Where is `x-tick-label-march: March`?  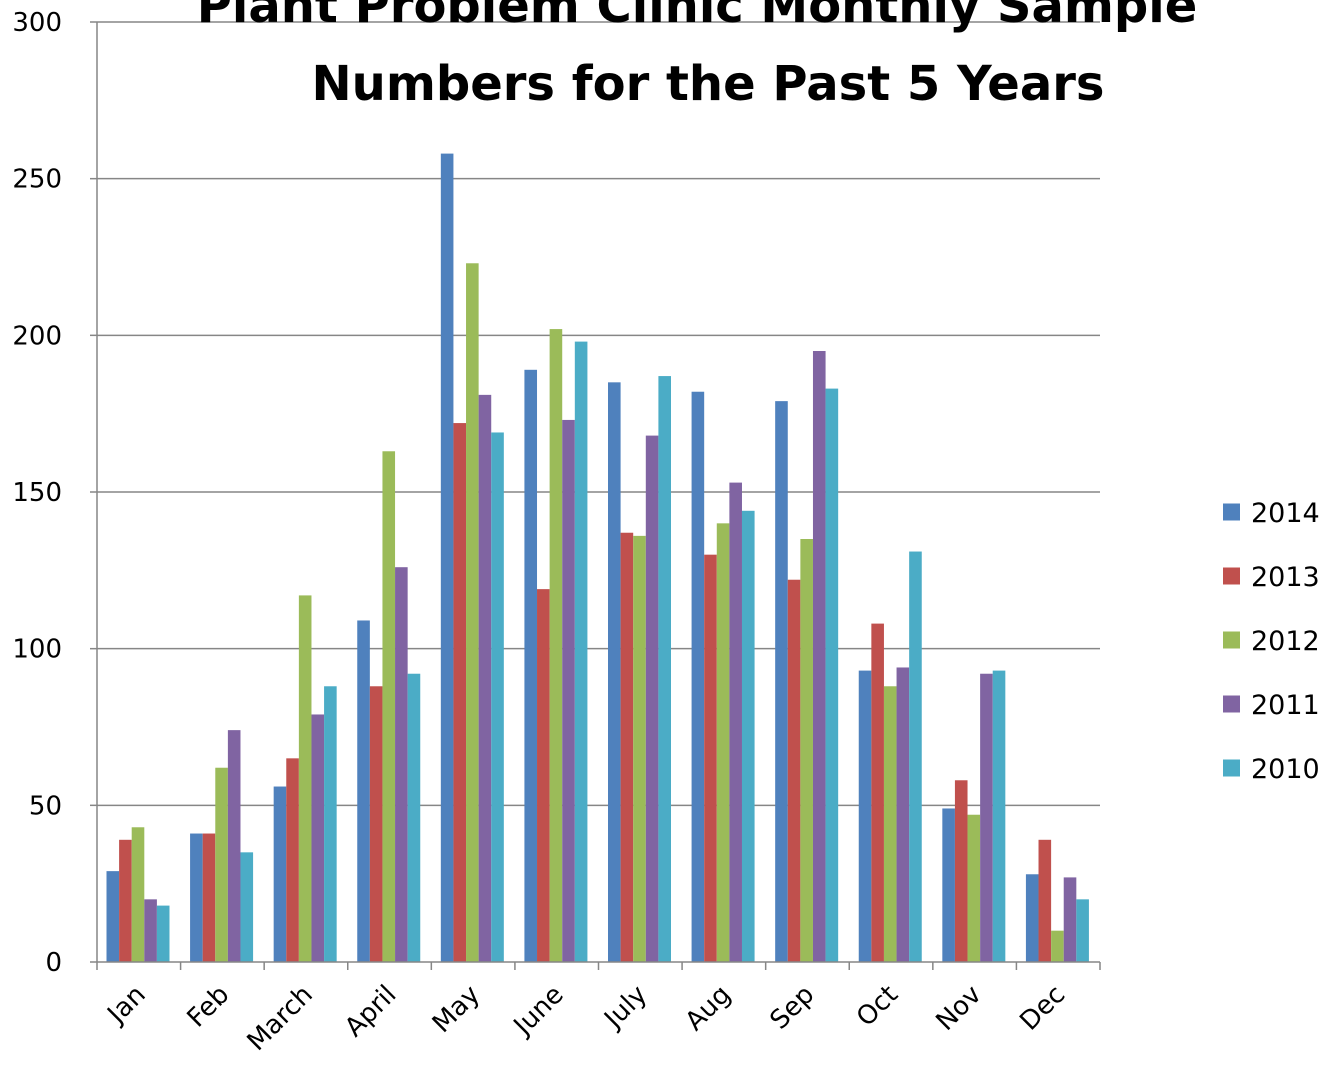
x-tick-label-march: March is located at coordinates (280, 1018).